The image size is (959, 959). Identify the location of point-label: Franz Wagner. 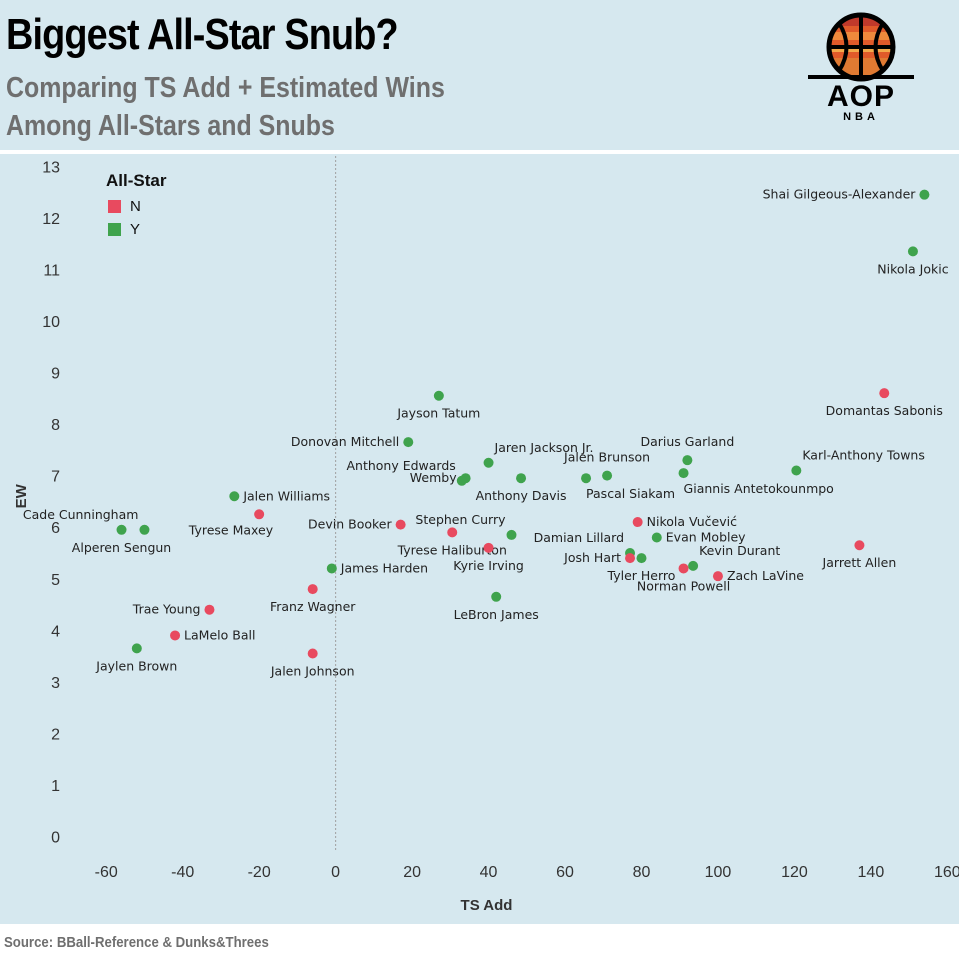
(313, 606).